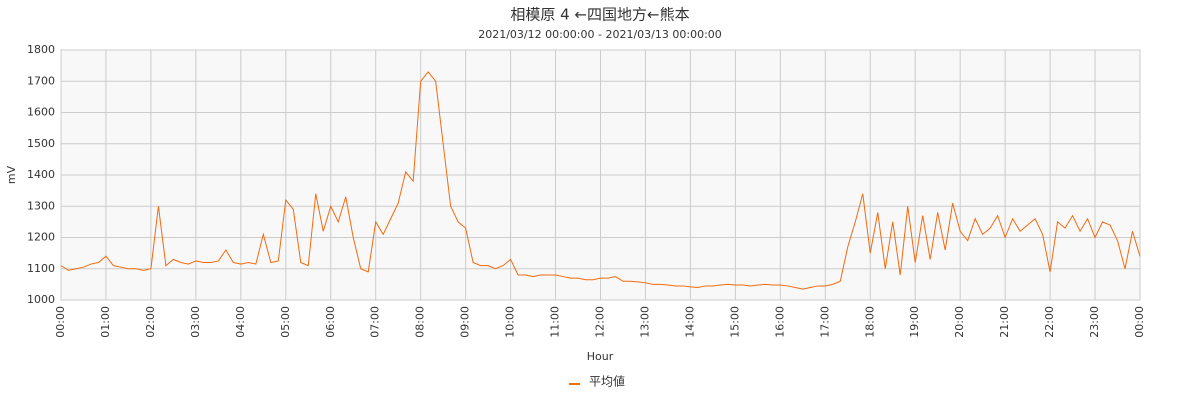 This screenshot has width=1200, height=400. Describe the element at coordinates (1049, 322) in the screenshot. I see `x-tick-label: 22:00` at that location.